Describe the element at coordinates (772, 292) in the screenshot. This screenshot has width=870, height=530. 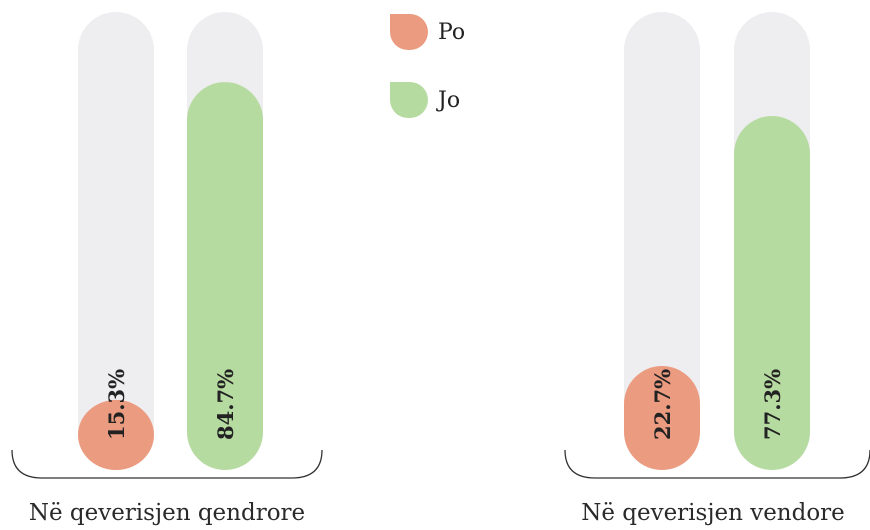
I see `bar-vendore-jo` at that location.